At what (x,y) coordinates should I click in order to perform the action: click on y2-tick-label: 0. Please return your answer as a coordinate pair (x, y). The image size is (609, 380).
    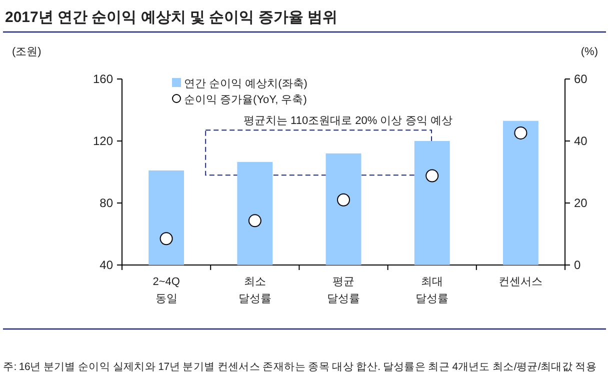
    Looking at the image, I should click on (577, 265).